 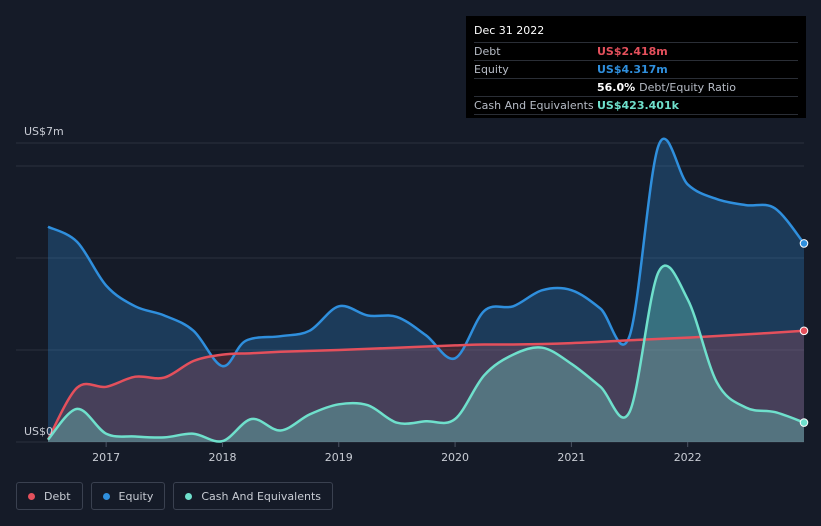 I want to click on x-tick-label-2017: 2017, so click(x=106, y=457).